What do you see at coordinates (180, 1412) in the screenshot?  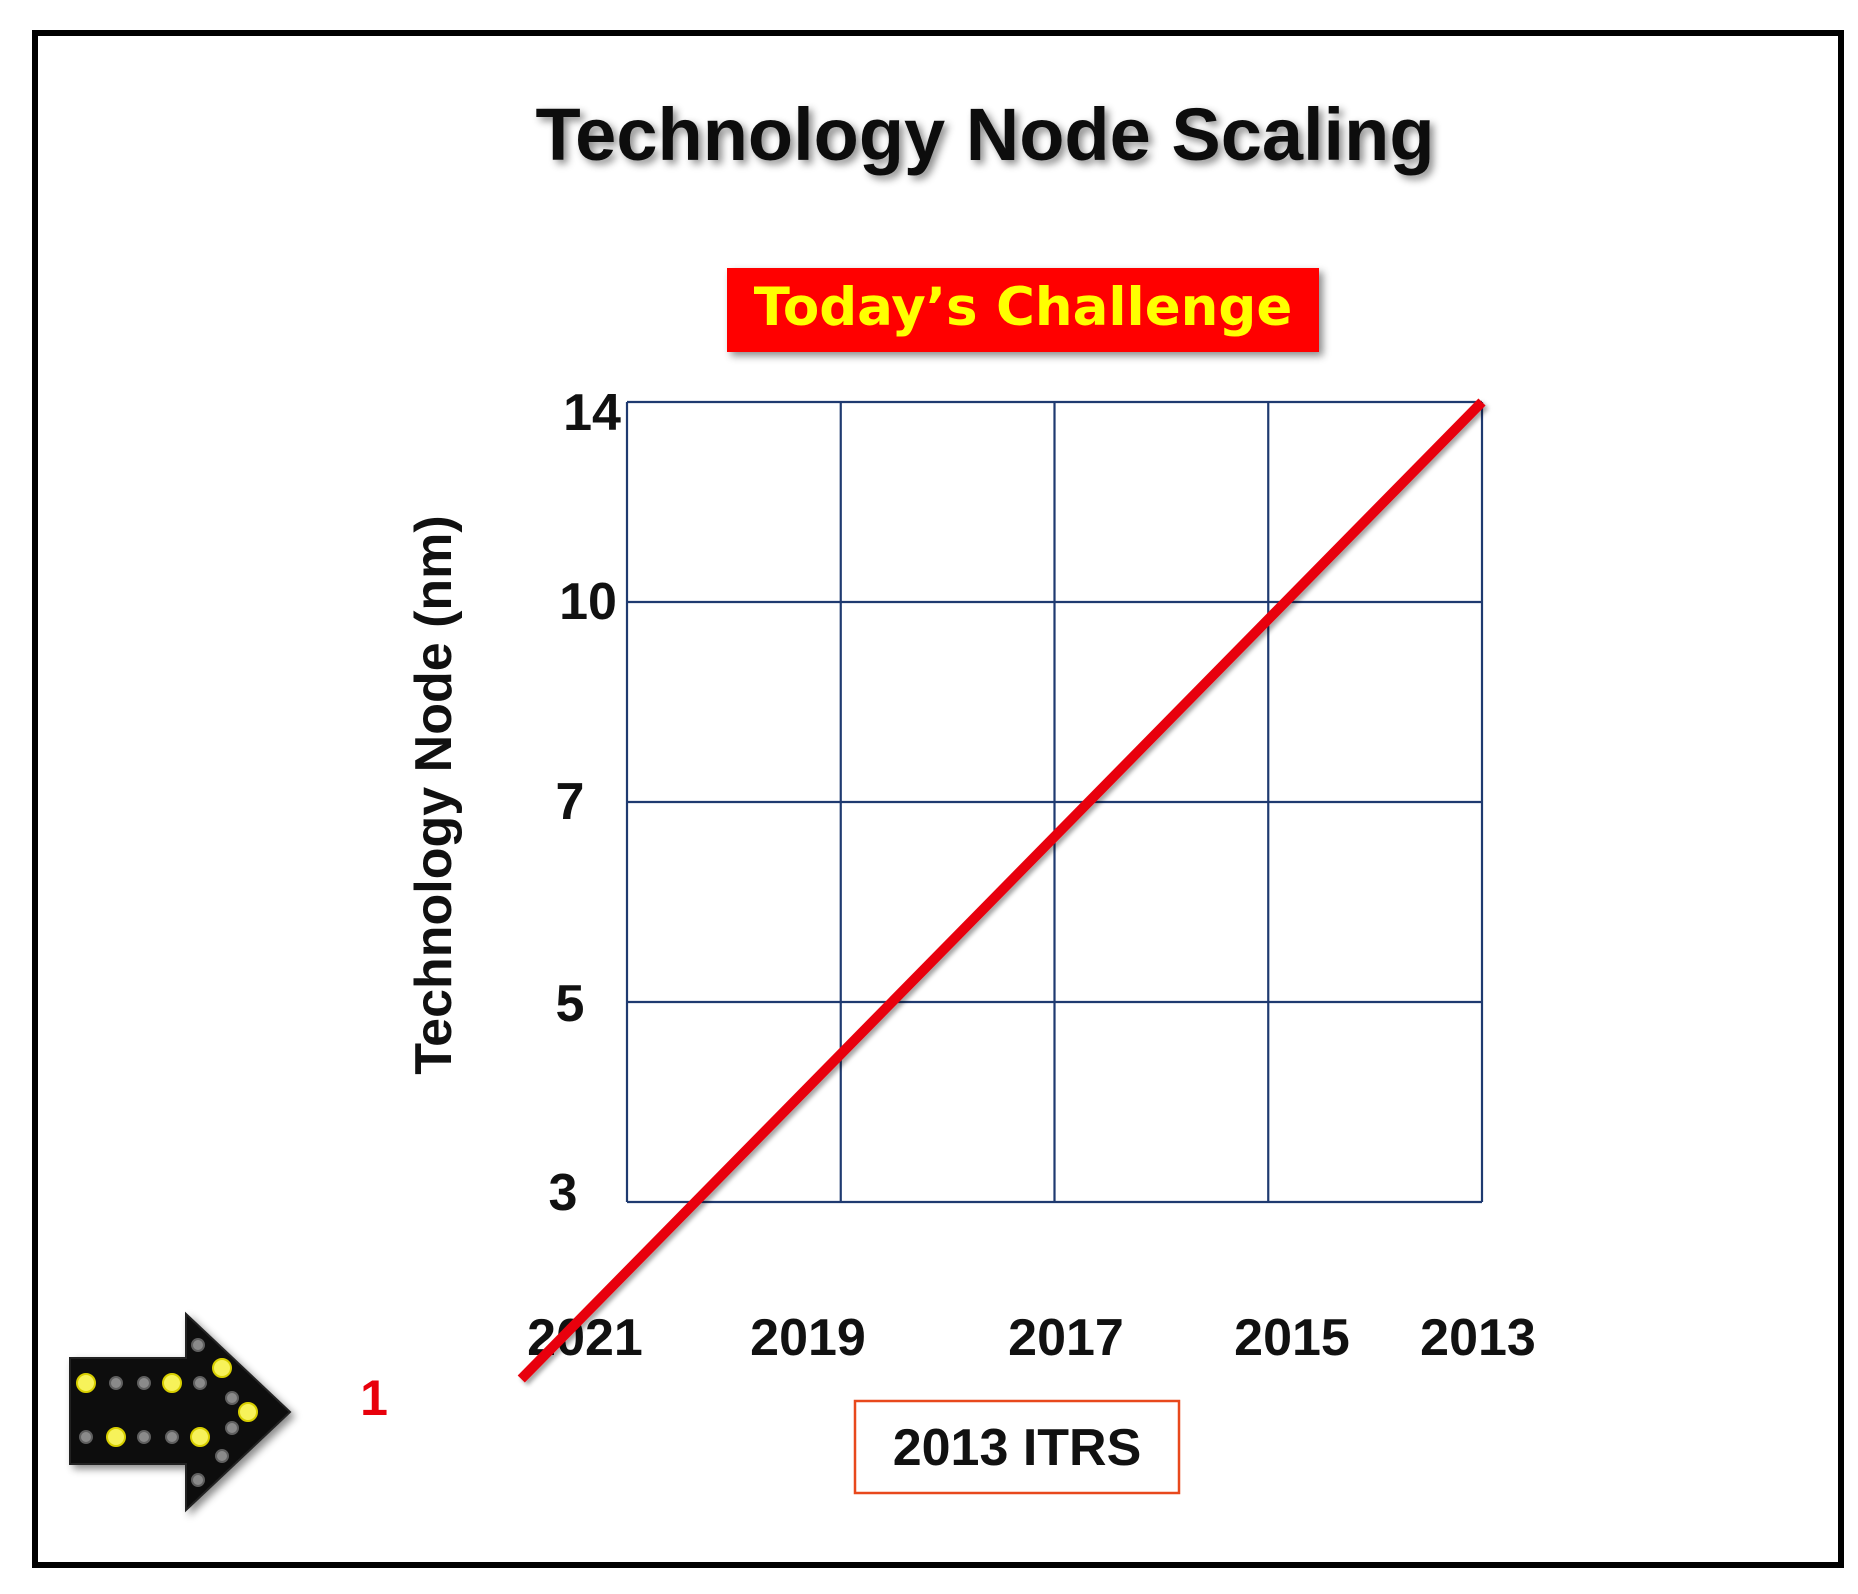 I see `marquee-arrow-icon` at bounding box center [180, 1412].